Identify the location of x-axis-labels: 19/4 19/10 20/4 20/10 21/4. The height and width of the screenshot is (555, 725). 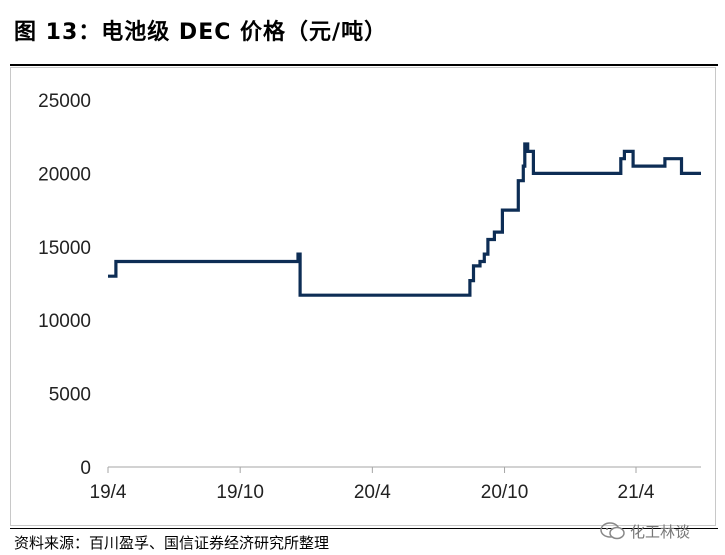
(372, 492).